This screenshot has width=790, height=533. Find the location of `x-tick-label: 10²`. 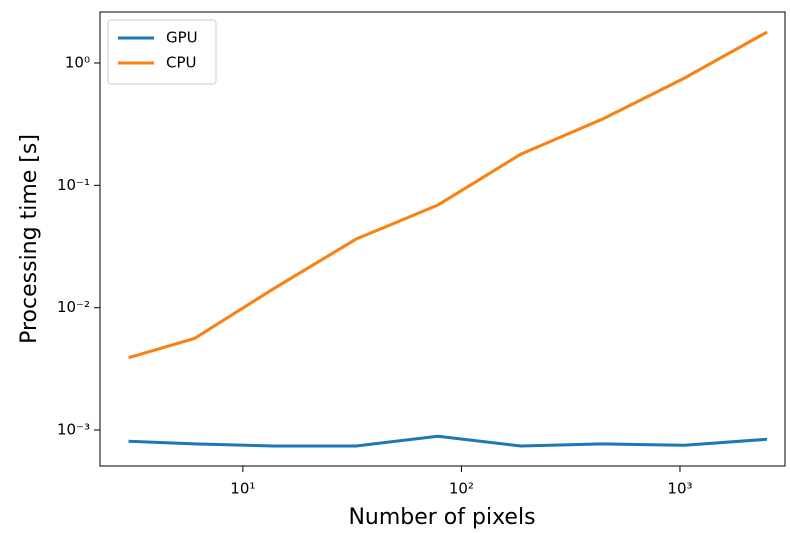

x-tick-label: 10² is located at coordinates (461, 489).